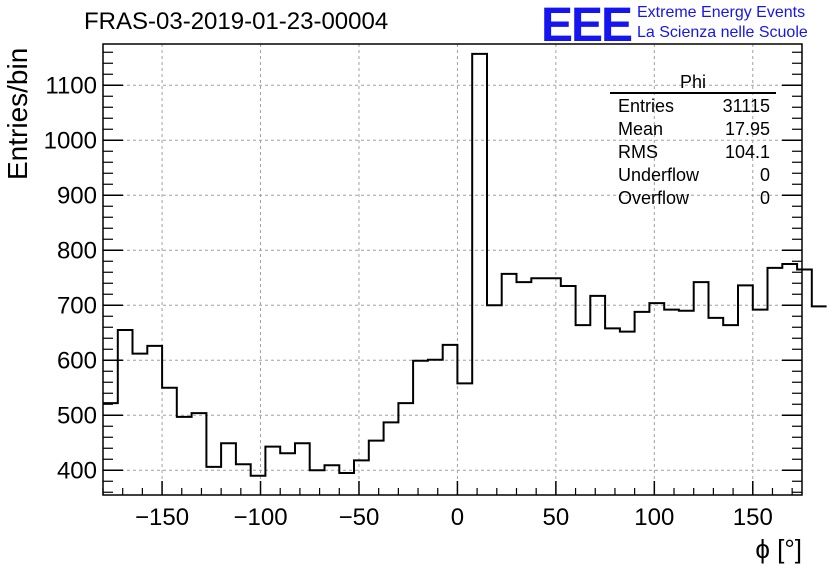 This screenshot has width=836, height=572. Describe the element at coordinates (260, 517) in the screenshot. I see `x-tick-label: −100` at that location.